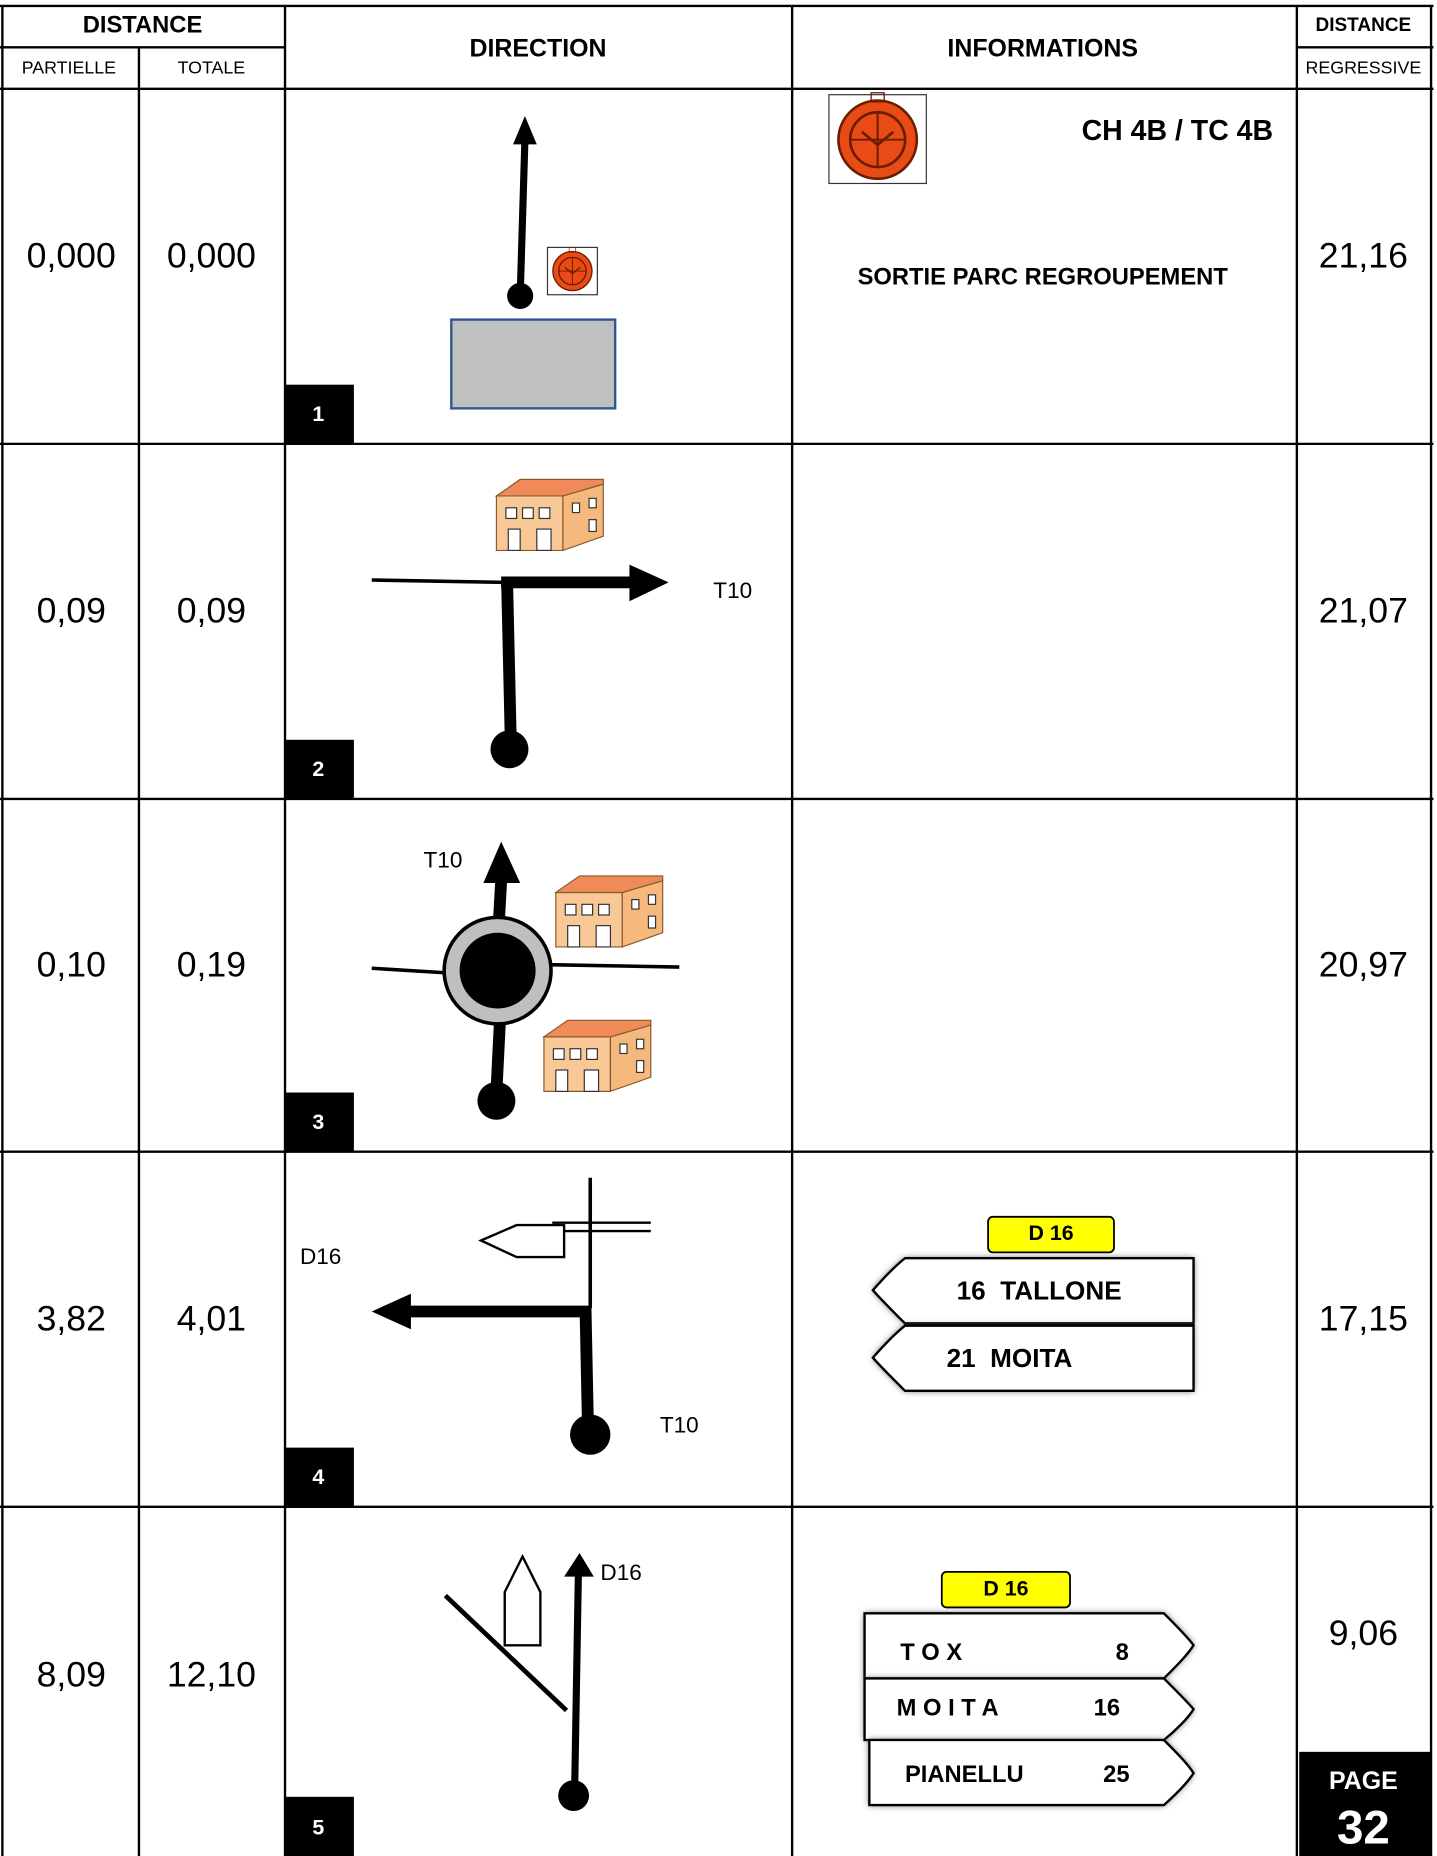 The image size is (1437, 1856). I want to click on sign-4: D 16 16 TALLONE 21 MOITA, so click(1033, 1303).